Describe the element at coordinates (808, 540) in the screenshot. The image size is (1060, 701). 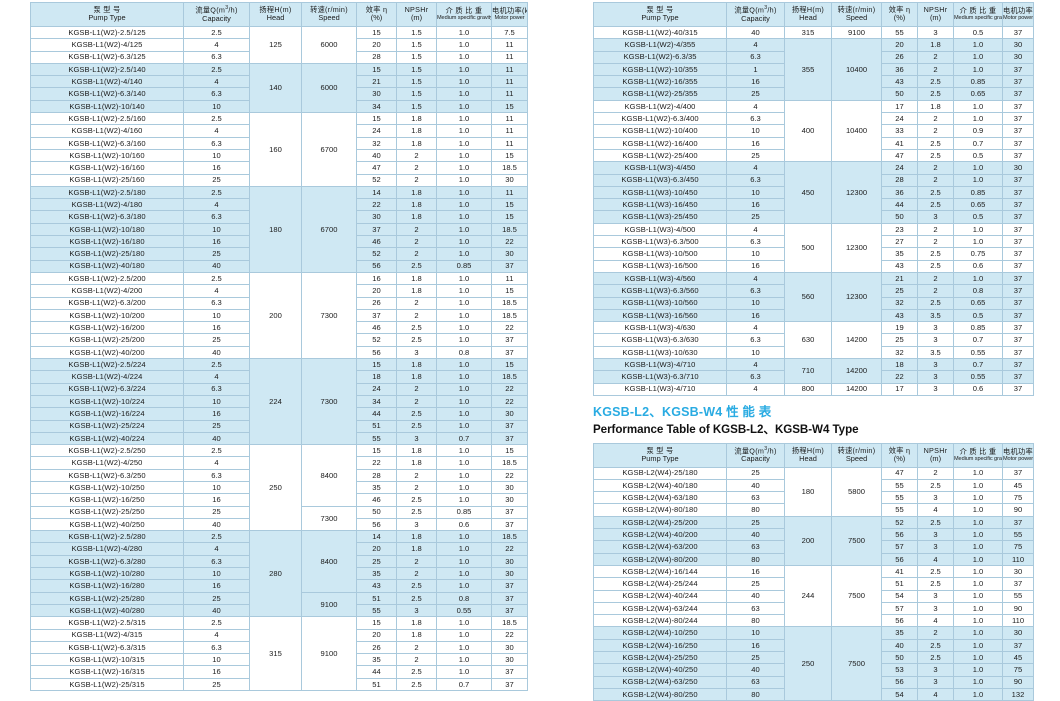
I see `cell-head: 200` at that location.